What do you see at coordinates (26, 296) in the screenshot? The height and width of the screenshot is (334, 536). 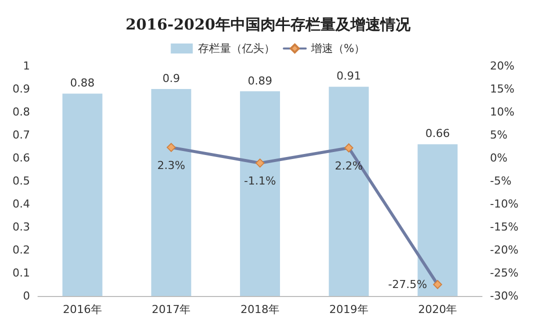 I see `y-tick-label: 0` at bounding box center [26, 296].